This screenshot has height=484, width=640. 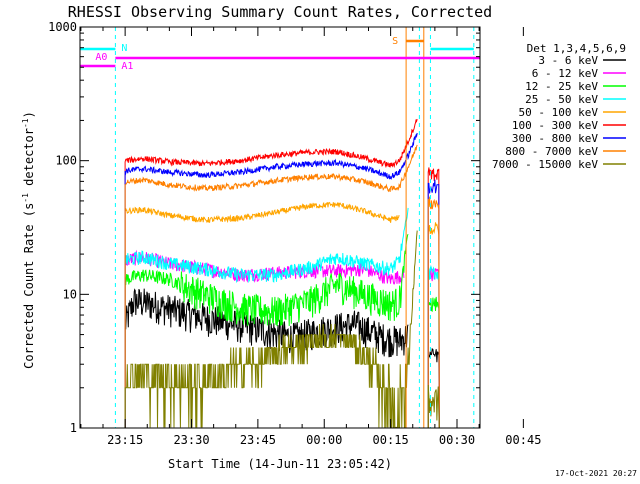 I want to click on x-tick-label: 00:15, so click(x=391, y=440).